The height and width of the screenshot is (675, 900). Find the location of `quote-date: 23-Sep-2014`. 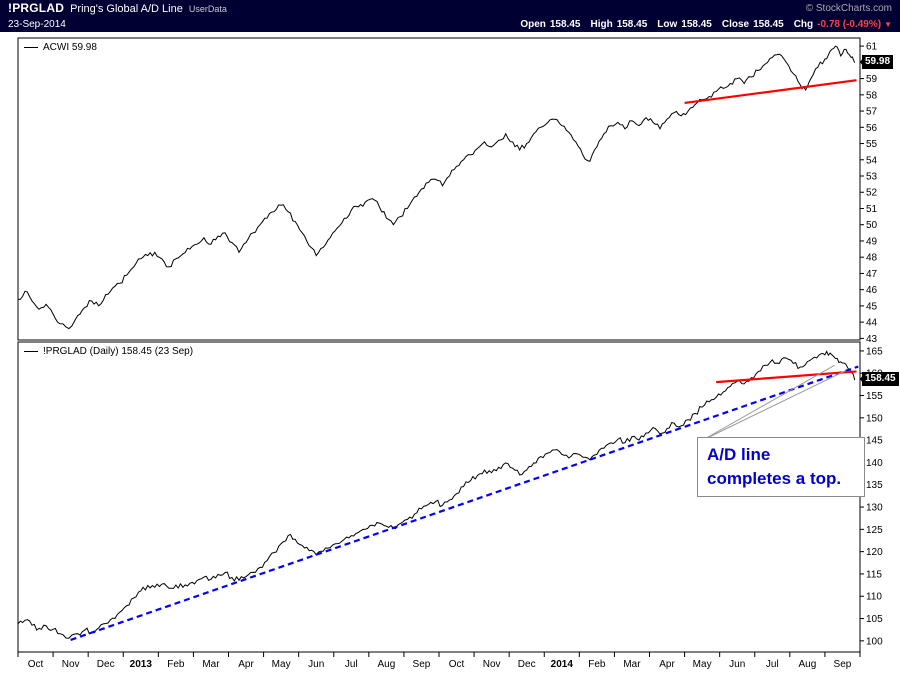

quote-date: 23-Sep-2014 is located at coordinates (37, 24).